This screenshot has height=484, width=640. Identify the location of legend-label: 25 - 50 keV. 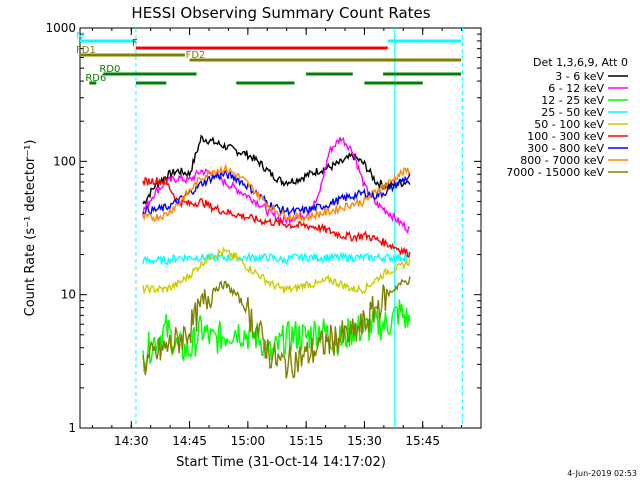
(572, 112).